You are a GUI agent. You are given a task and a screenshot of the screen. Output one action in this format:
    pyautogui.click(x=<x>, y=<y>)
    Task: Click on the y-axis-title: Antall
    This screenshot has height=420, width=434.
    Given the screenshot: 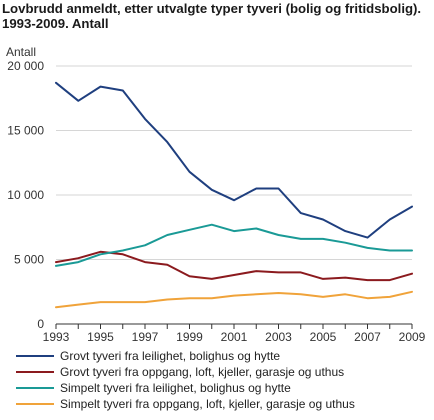 What is the action you would take?
    pyautogui.click(x=21, y=52)
    